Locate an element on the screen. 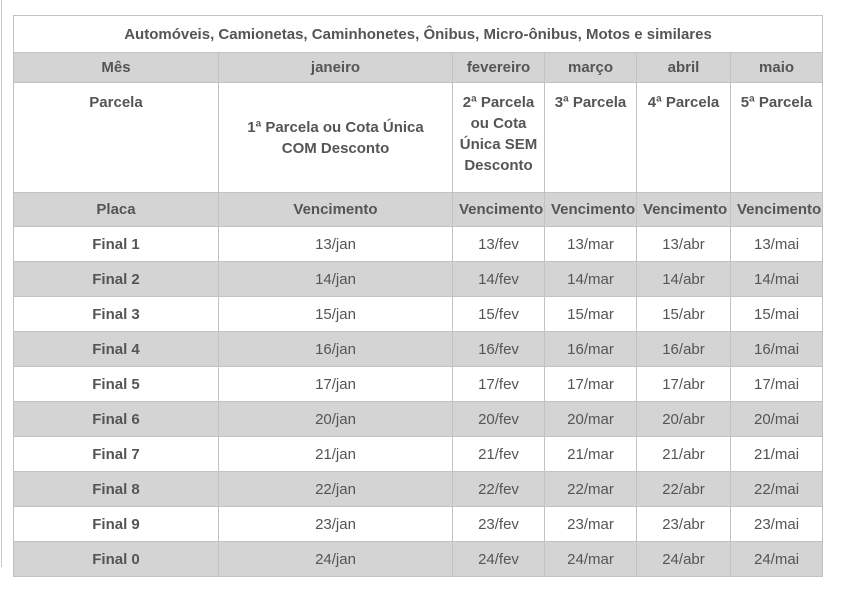  vencimento-date-cell: 13/mai is located at coordinates (776, 244).